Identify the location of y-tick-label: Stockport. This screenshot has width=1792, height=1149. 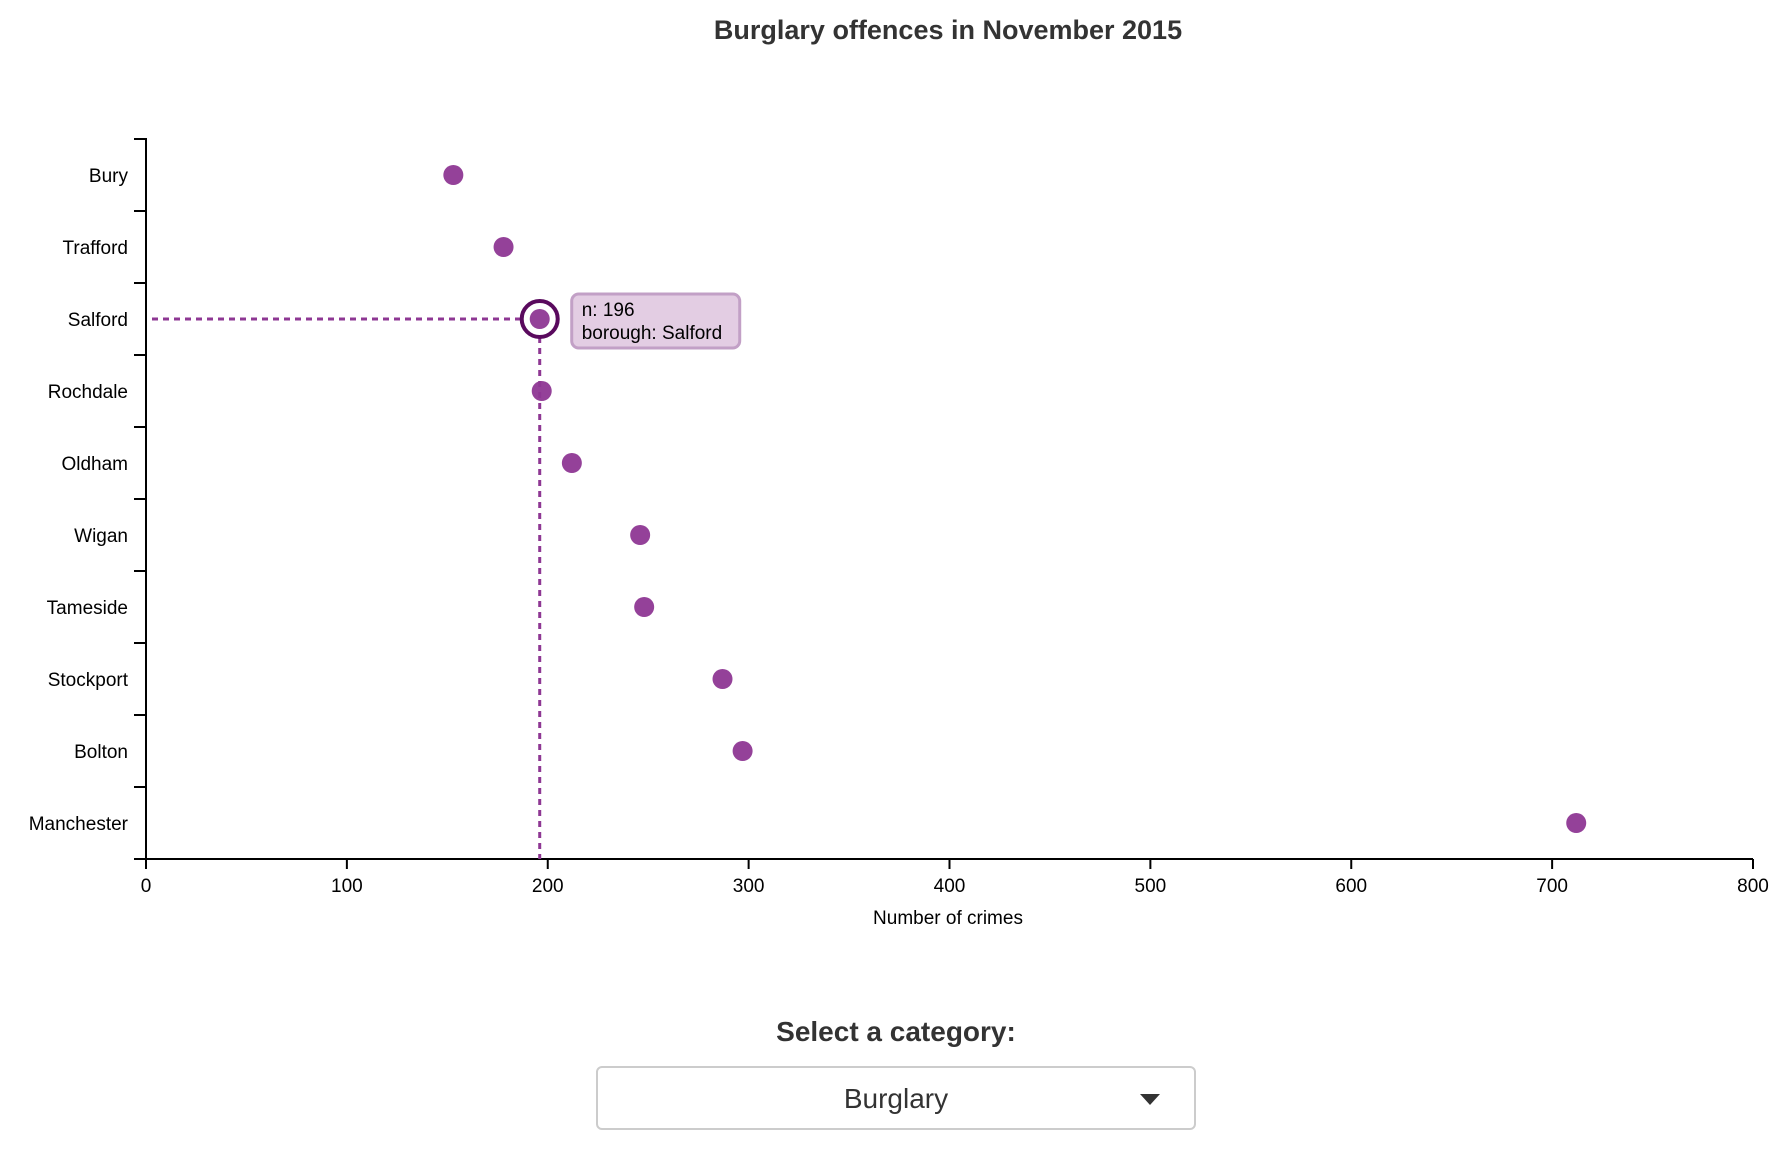
(88, 680).